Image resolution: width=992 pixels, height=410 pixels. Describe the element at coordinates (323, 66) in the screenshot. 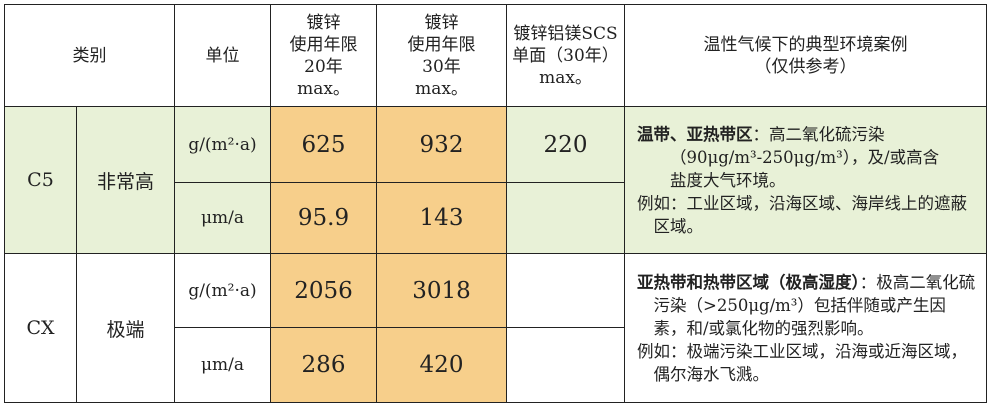

I see `header-galv20-l3: 20年` at that location.